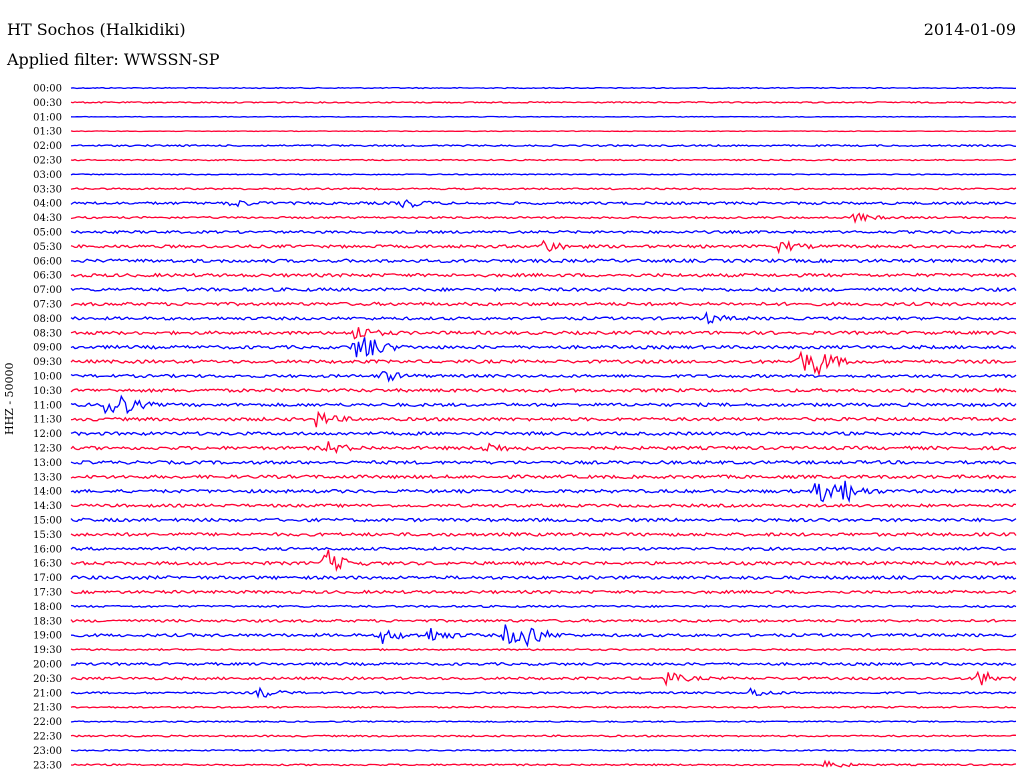 The width and height of the screenshot is (1024, 780). What do you see at coordinates (47, 305) in the screenshot?
I see `row-time-label: 07:30` at bounding box center [47, 305].